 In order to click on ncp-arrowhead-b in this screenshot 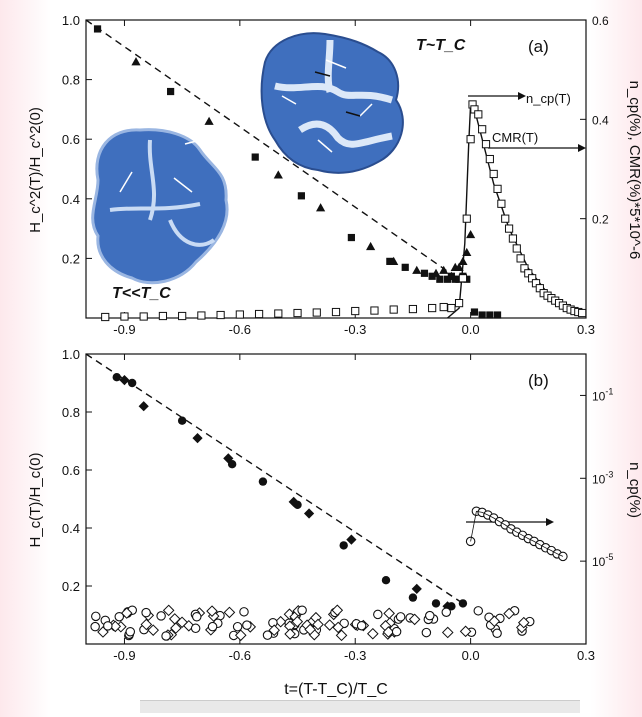, I will do `click(550, 522)`.